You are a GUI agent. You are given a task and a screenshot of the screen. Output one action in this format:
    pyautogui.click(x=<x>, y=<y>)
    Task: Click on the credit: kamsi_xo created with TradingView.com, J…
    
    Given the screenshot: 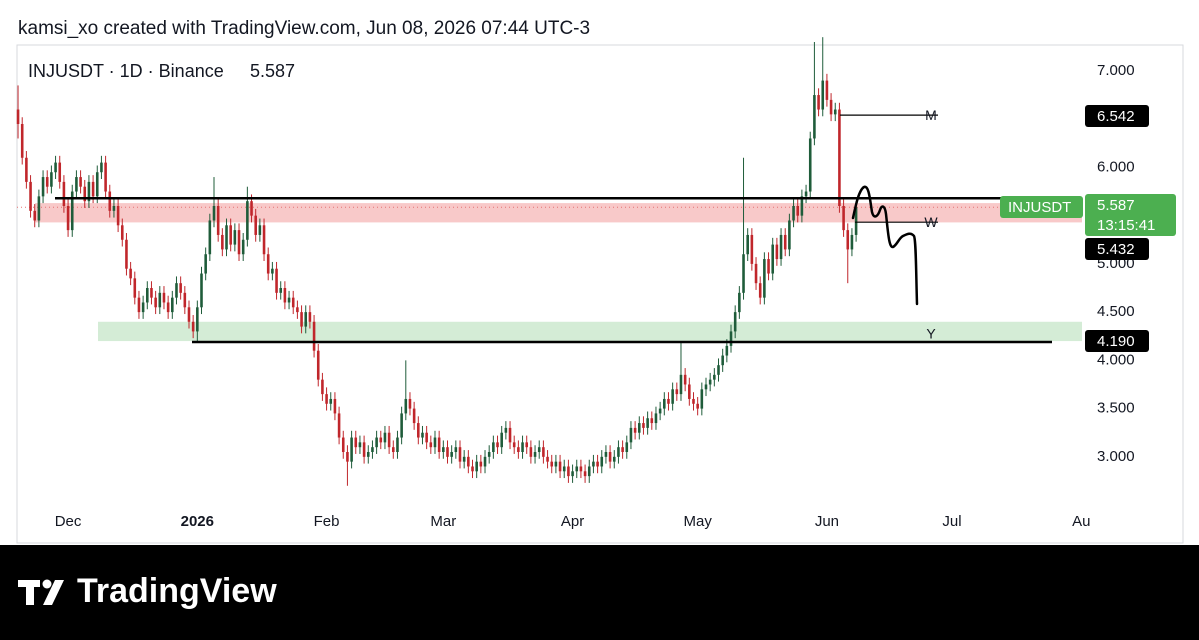 What is the action you would take?
    pyautogui.click(x=304, y=28)
    